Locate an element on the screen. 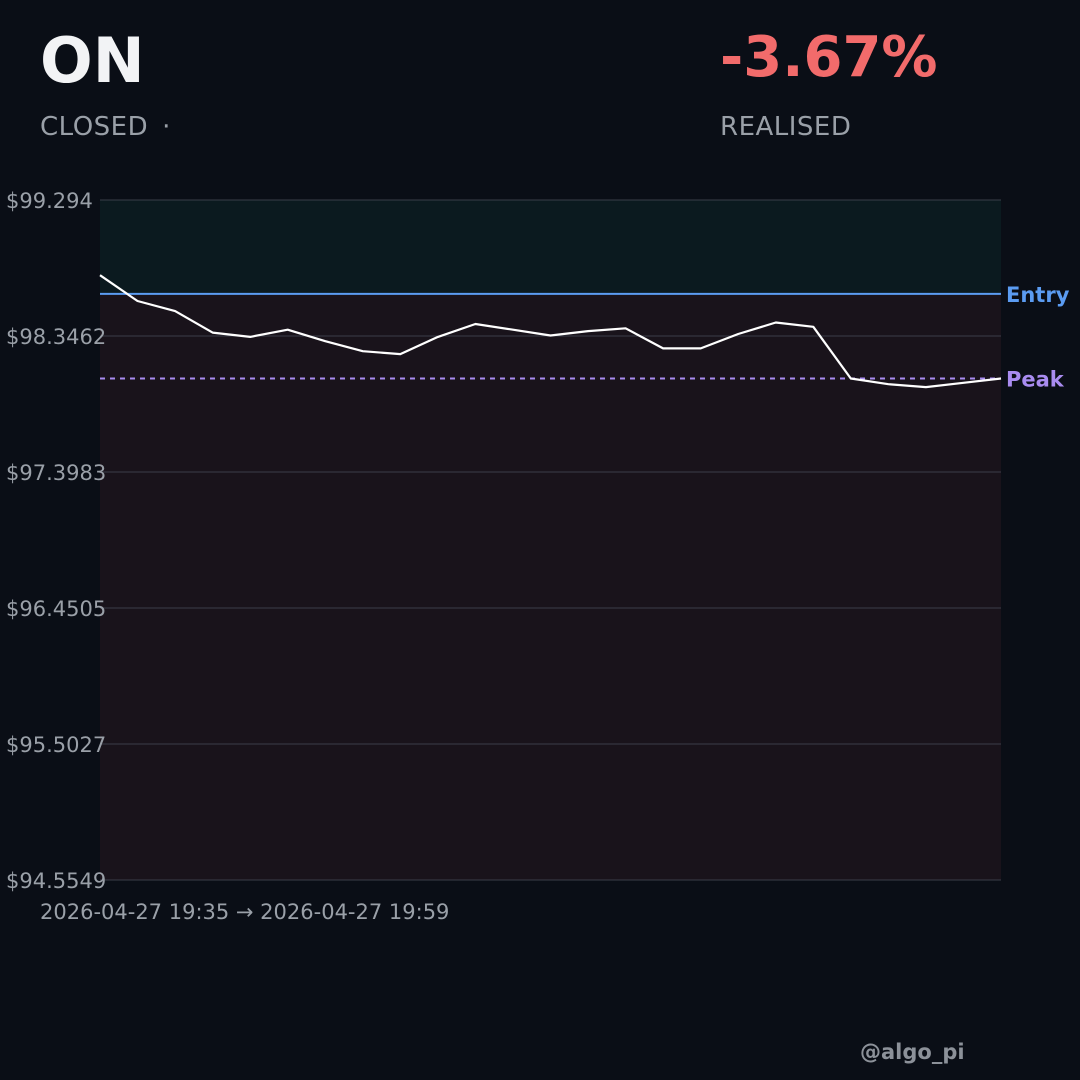 This screenshot has width=1080, height=1080. pnl-label: REALISED is located at coordinates (786, 127).